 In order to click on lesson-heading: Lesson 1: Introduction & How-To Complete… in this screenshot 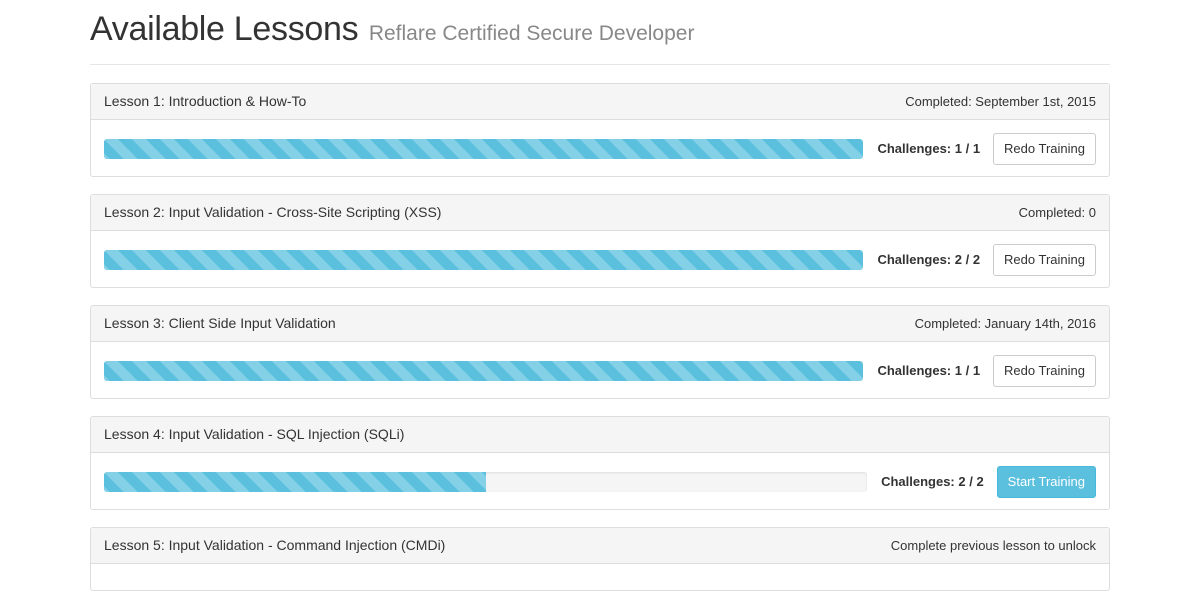, I will do `click(600, 102)`.